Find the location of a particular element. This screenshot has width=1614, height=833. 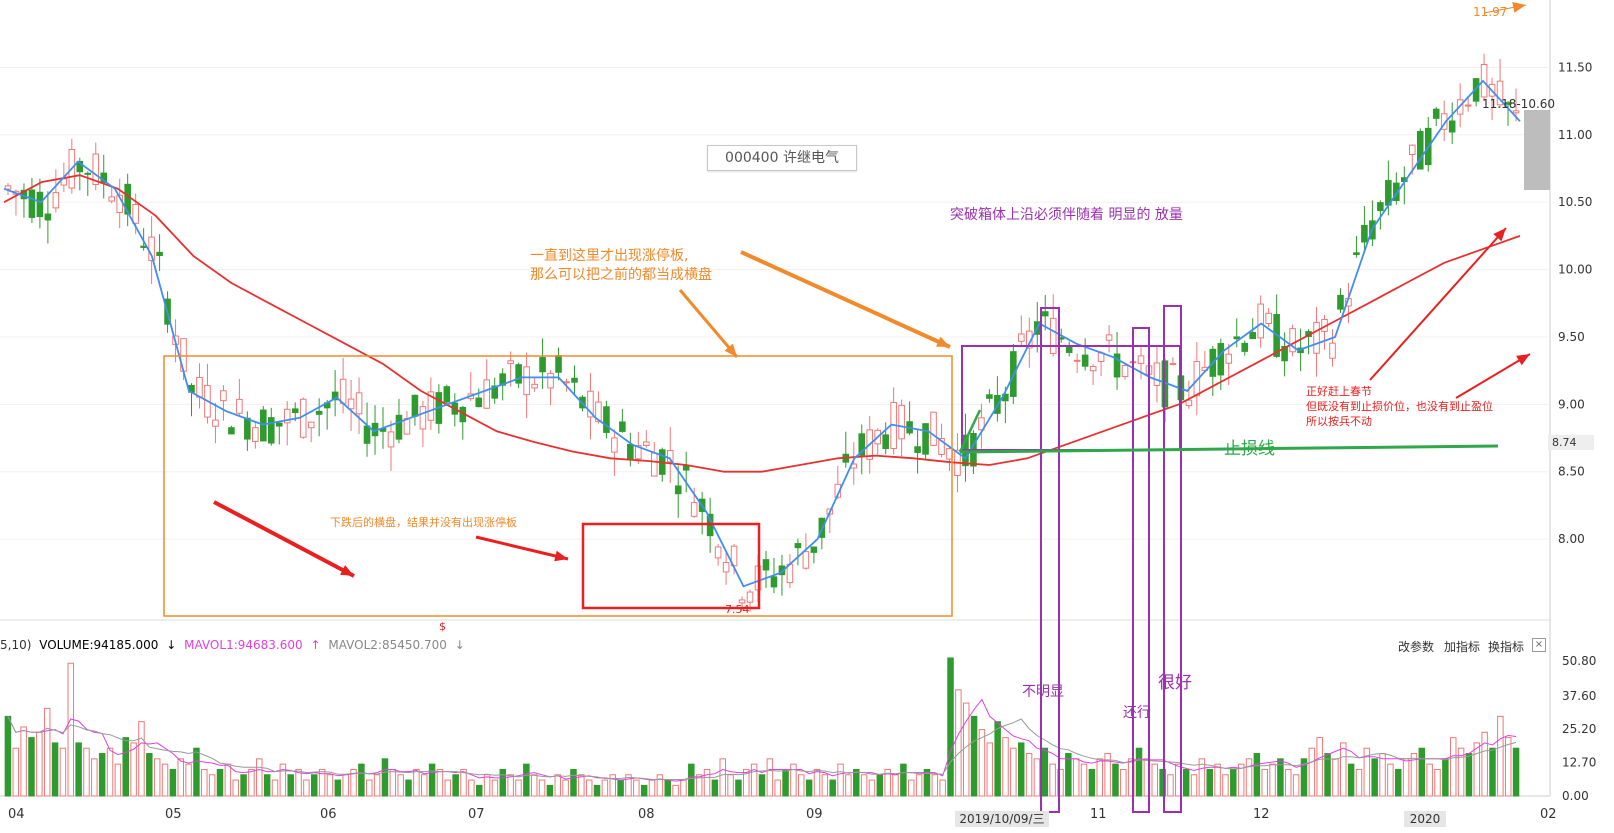

note-limit-up-1: 一直到这里才出现涨停板, is located at coordinates (609, 255).